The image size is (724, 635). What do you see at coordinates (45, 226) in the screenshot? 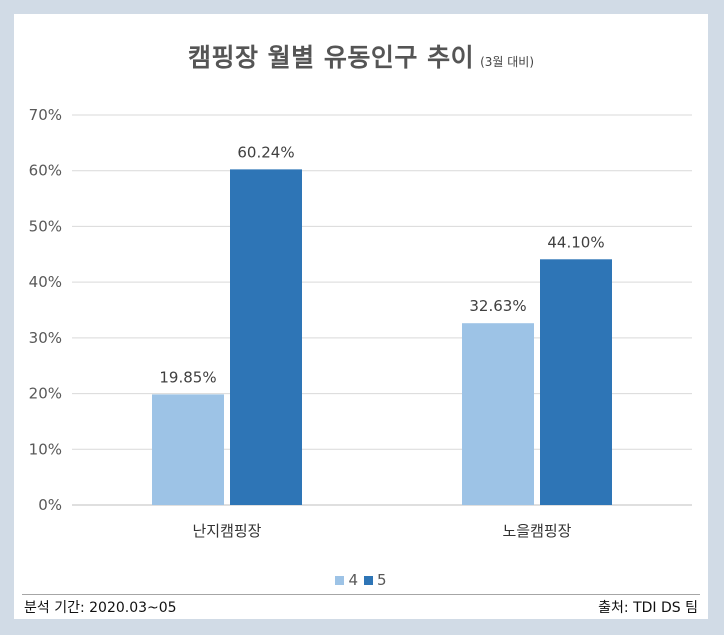
I see `y-tick-label: 50%` at bounding box center [45, 226].